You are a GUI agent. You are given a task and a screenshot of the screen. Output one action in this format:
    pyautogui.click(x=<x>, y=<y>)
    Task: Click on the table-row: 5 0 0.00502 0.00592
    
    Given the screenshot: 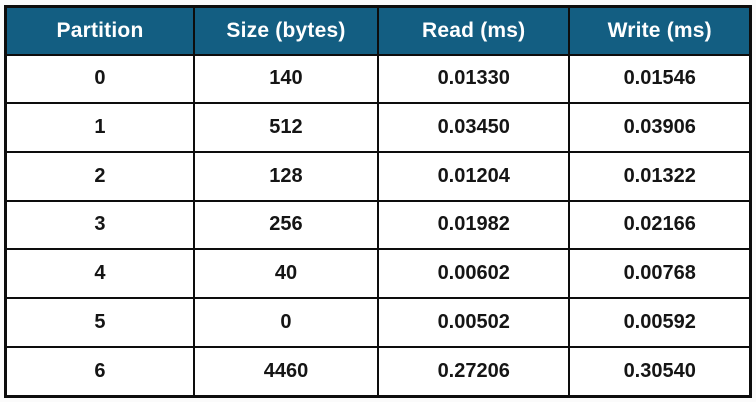 What is the action you would take?
    pyautogui.click(x=378, y=322)
    